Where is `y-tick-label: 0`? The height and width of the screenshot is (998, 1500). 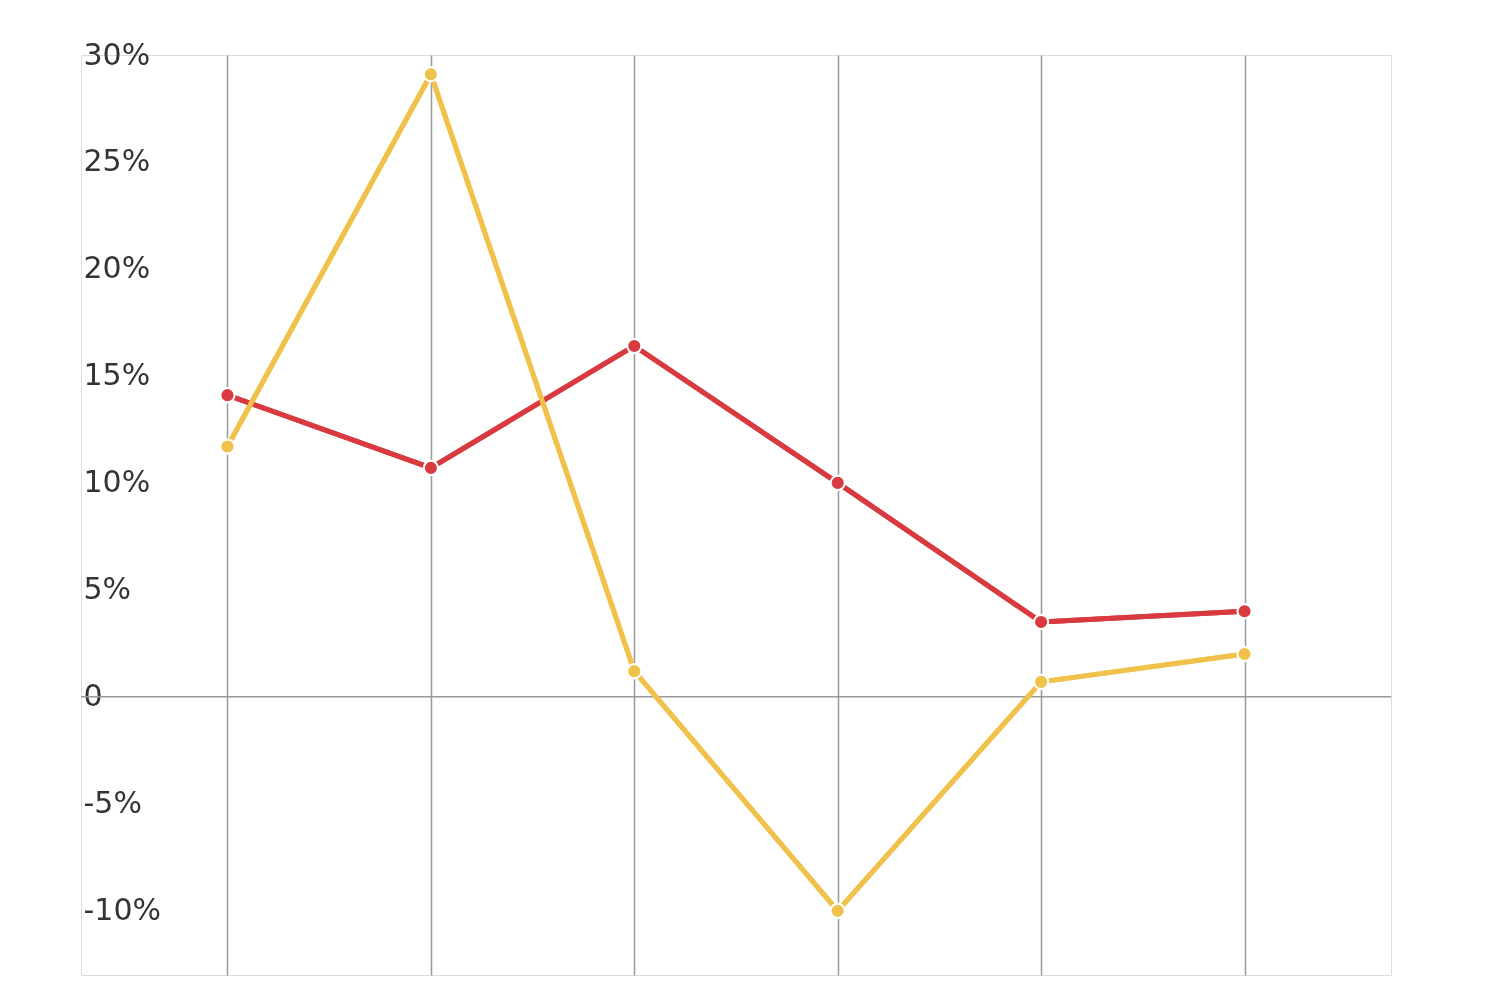
y-tick-label: 0 is located at coordinates (93, 696).